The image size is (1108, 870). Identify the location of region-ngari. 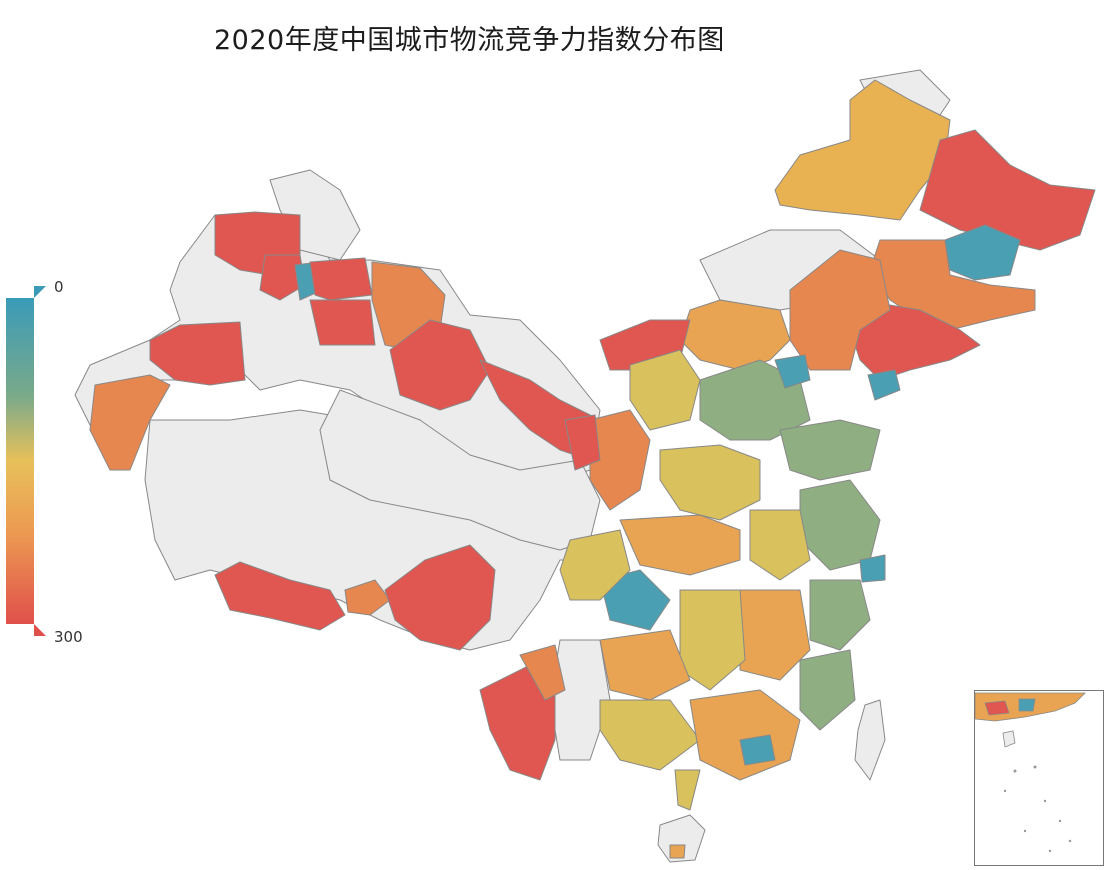
(280, 596).